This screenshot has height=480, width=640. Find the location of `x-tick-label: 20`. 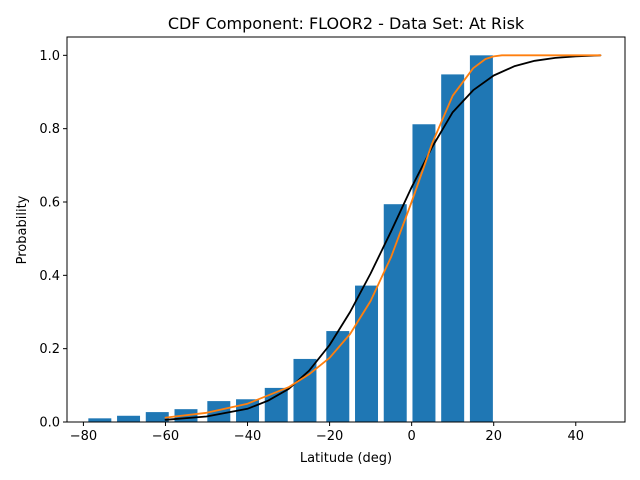

x-tick-label: 20 is located at coordinates (493, 436).